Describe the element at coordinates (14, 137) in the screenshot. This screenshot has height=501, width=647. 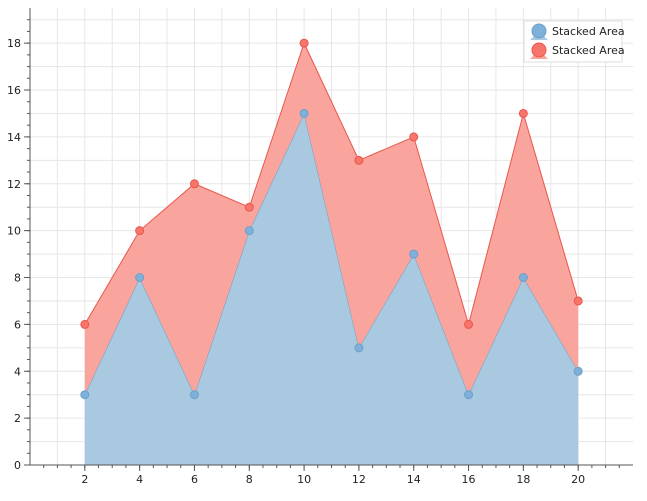
I see `y-tick-label: 14` at that location.